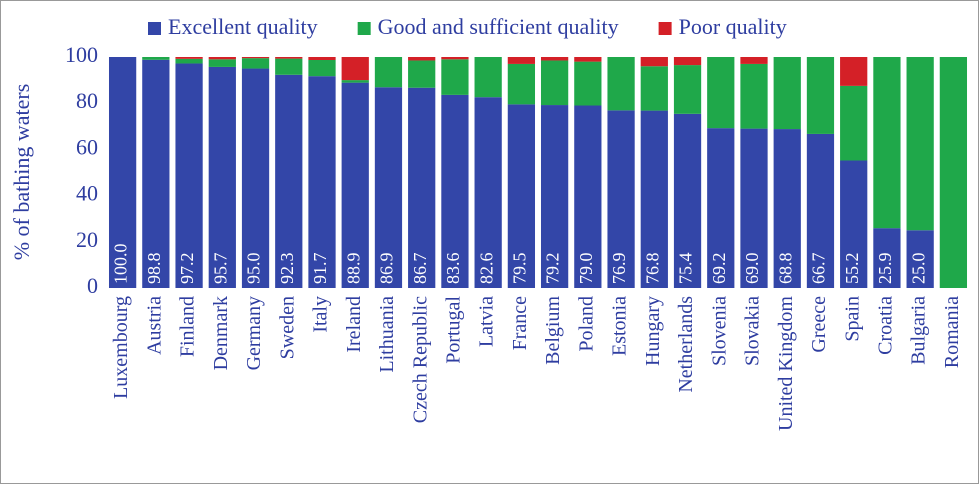 This screenshot has width=979, height=484. I want to click on legend-label: Good and sufficient quality, so click(498, 26).